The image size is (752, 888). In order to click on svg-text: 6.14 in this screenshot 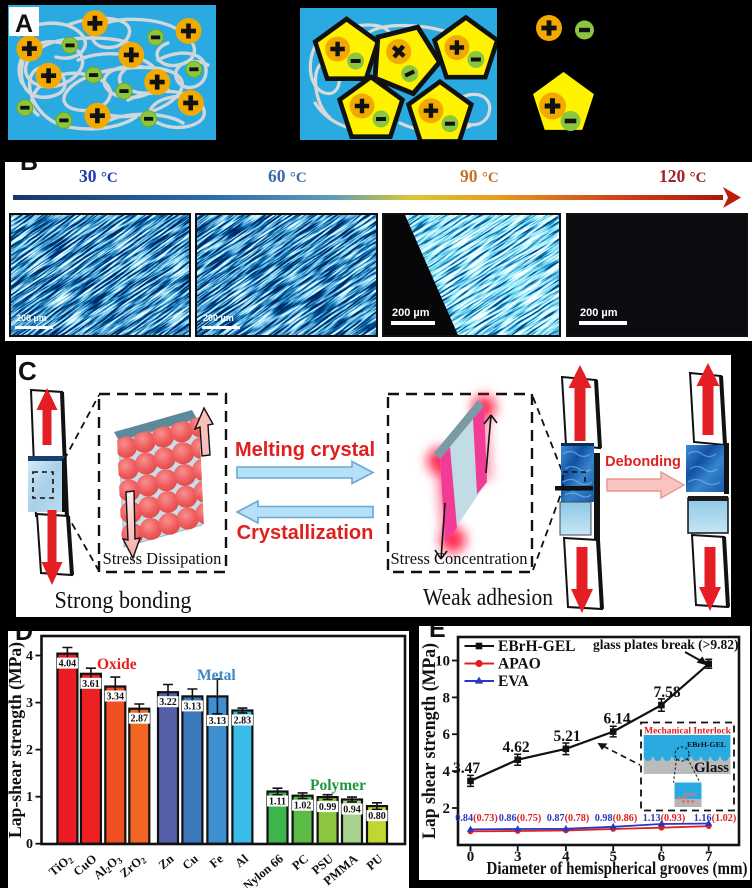, I will do `click(616, 719)`.